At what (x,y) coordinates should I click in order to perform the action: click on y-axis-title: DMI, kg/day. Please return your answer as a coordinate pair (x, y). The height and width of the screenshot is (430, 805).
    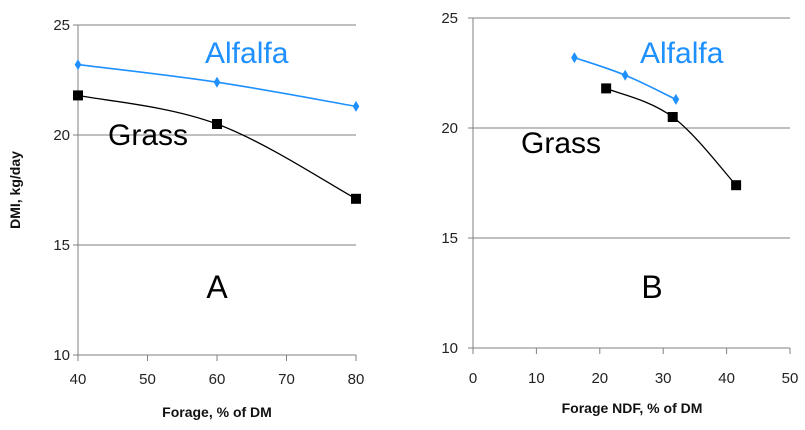
    Looking at the image, I should click on (15, 190).